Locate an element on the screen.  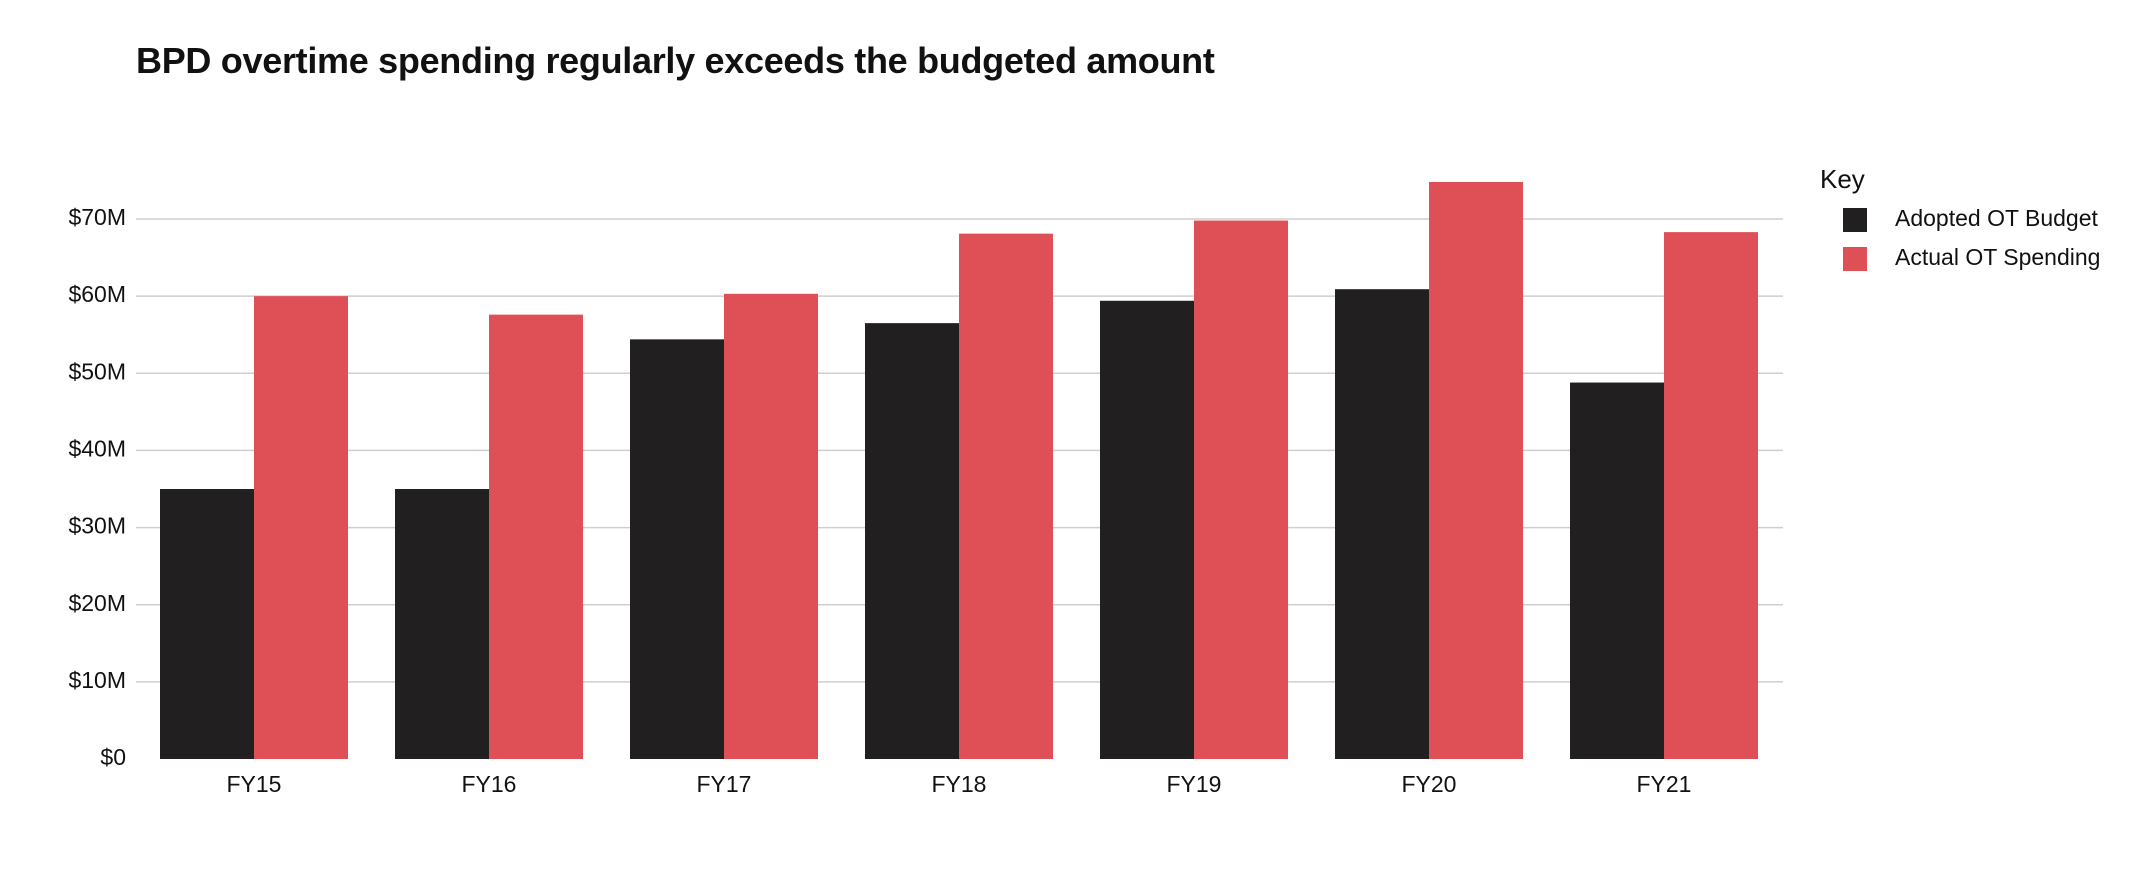
x-tick-label: FY18 is located at coordinates (959, 784).